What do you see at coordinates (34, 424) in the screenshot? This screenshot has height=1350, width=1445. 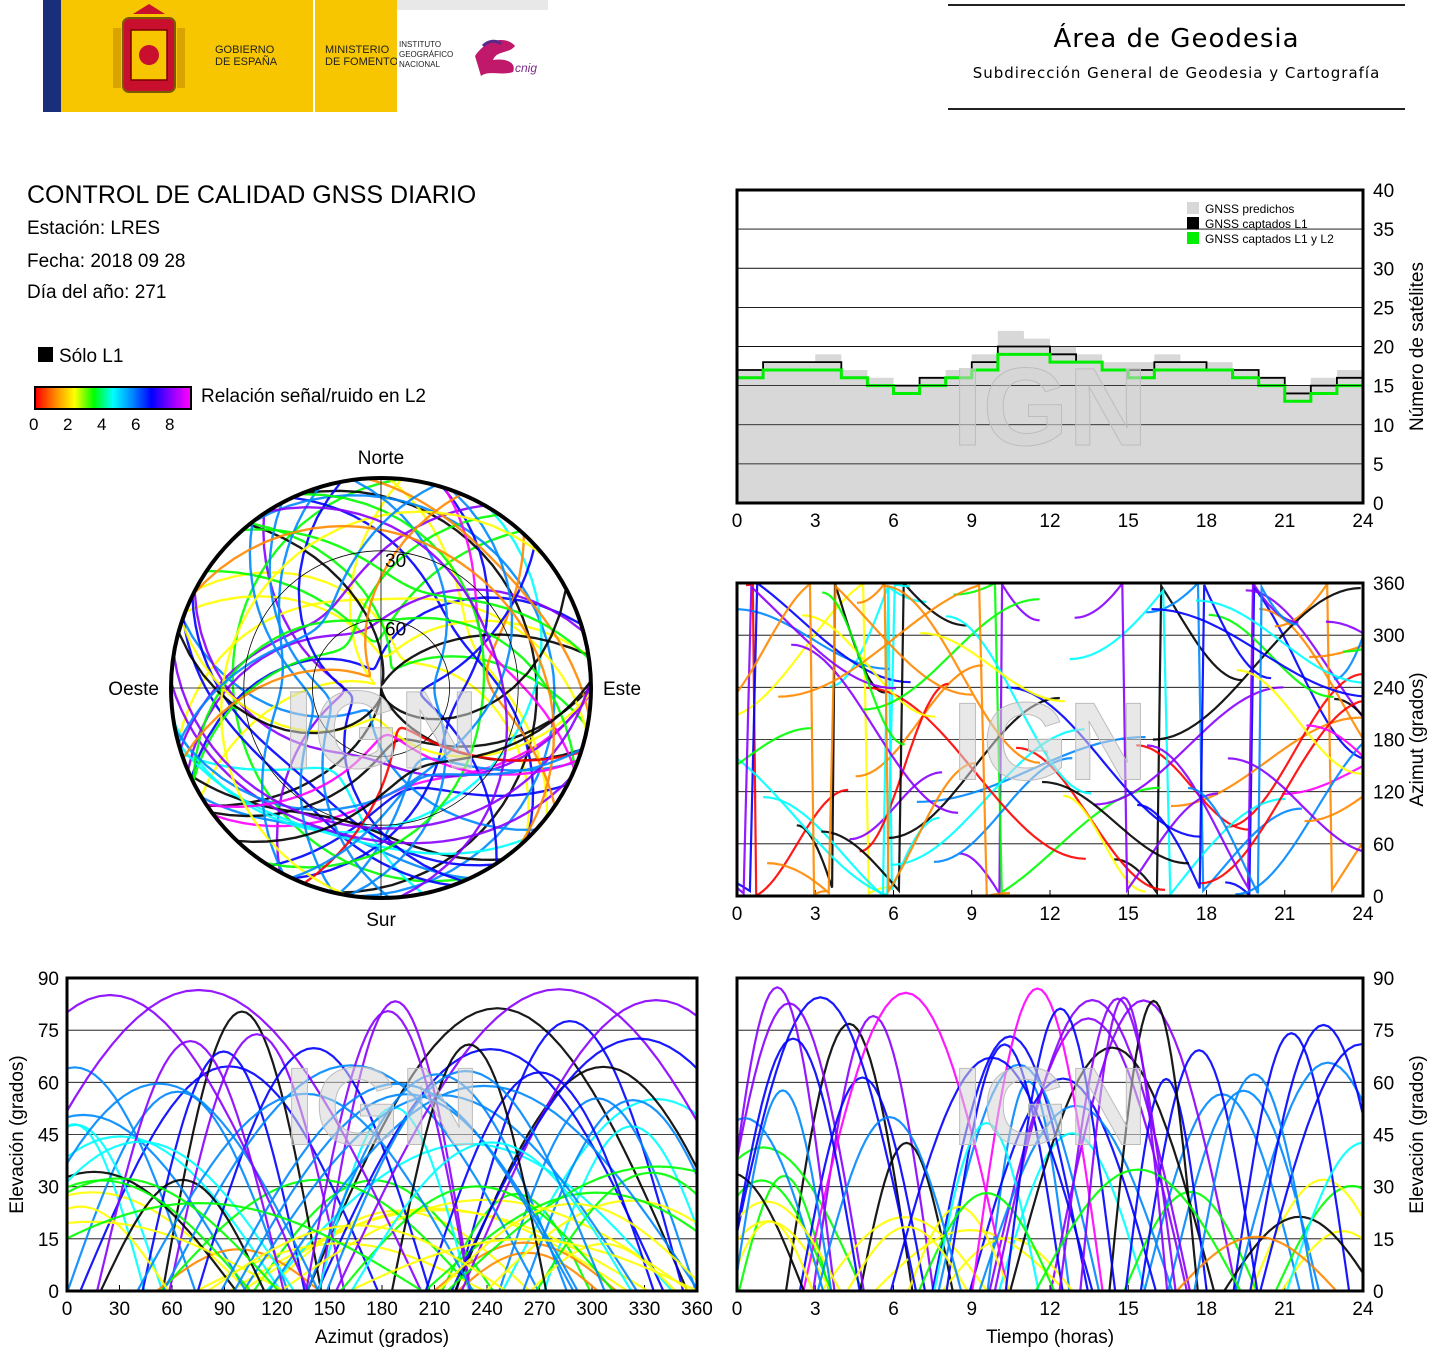 I see `snr-tick: 0` at bounding box center [34, 424].